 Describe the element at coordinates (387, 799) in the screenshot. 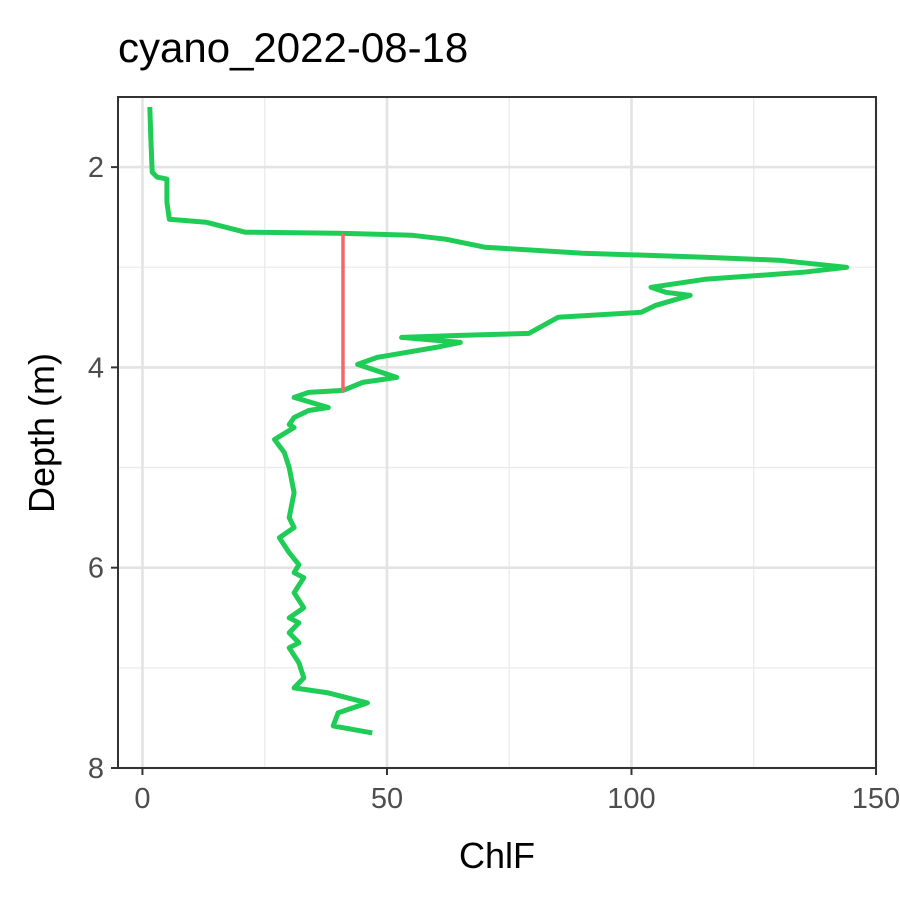

I see `x-tick-label: 50` at that location.